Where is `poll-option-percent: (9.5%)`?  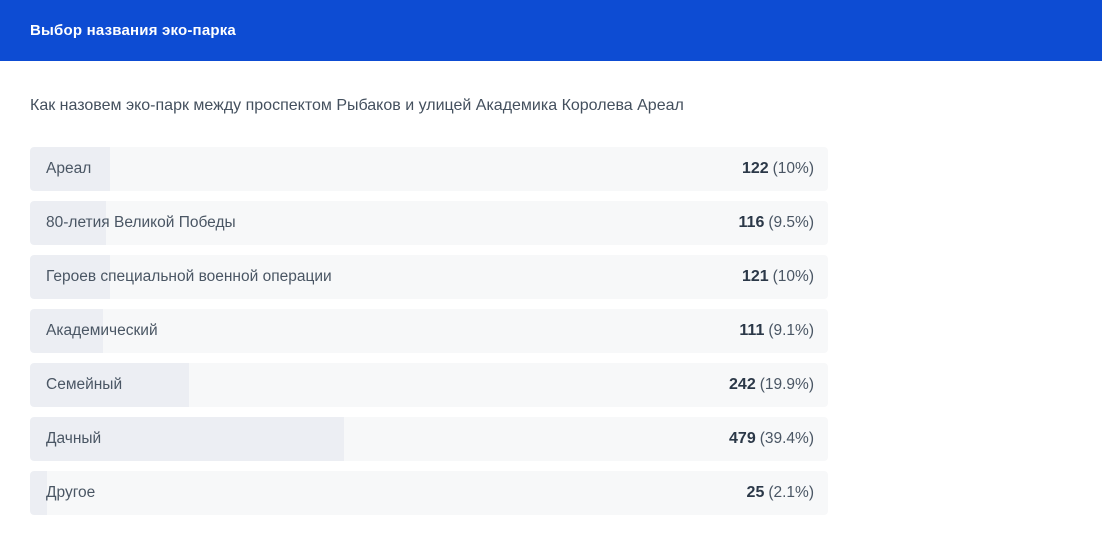 poll-option-percent: (9.5%) is located at coordinates (791, 222).